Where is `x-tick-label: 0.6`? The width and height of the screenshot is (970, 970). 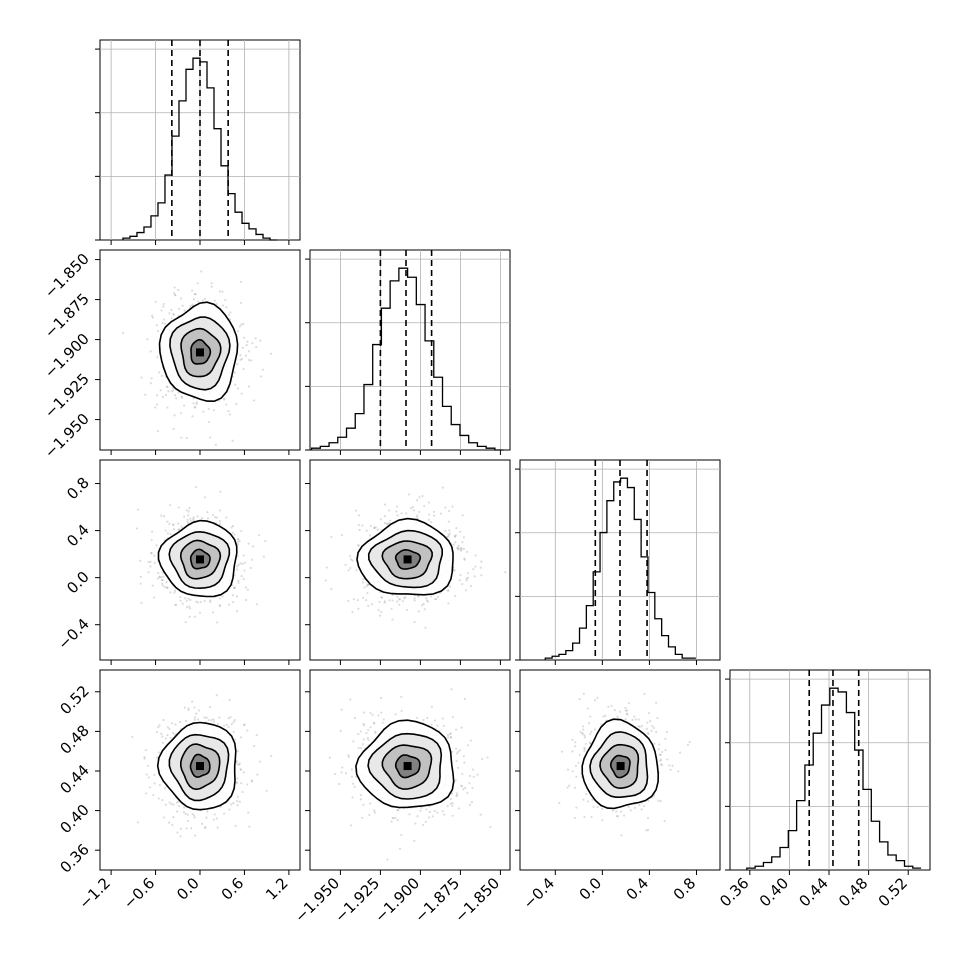 x-tick-label: 0.6 is located at coordinates (233, 889).